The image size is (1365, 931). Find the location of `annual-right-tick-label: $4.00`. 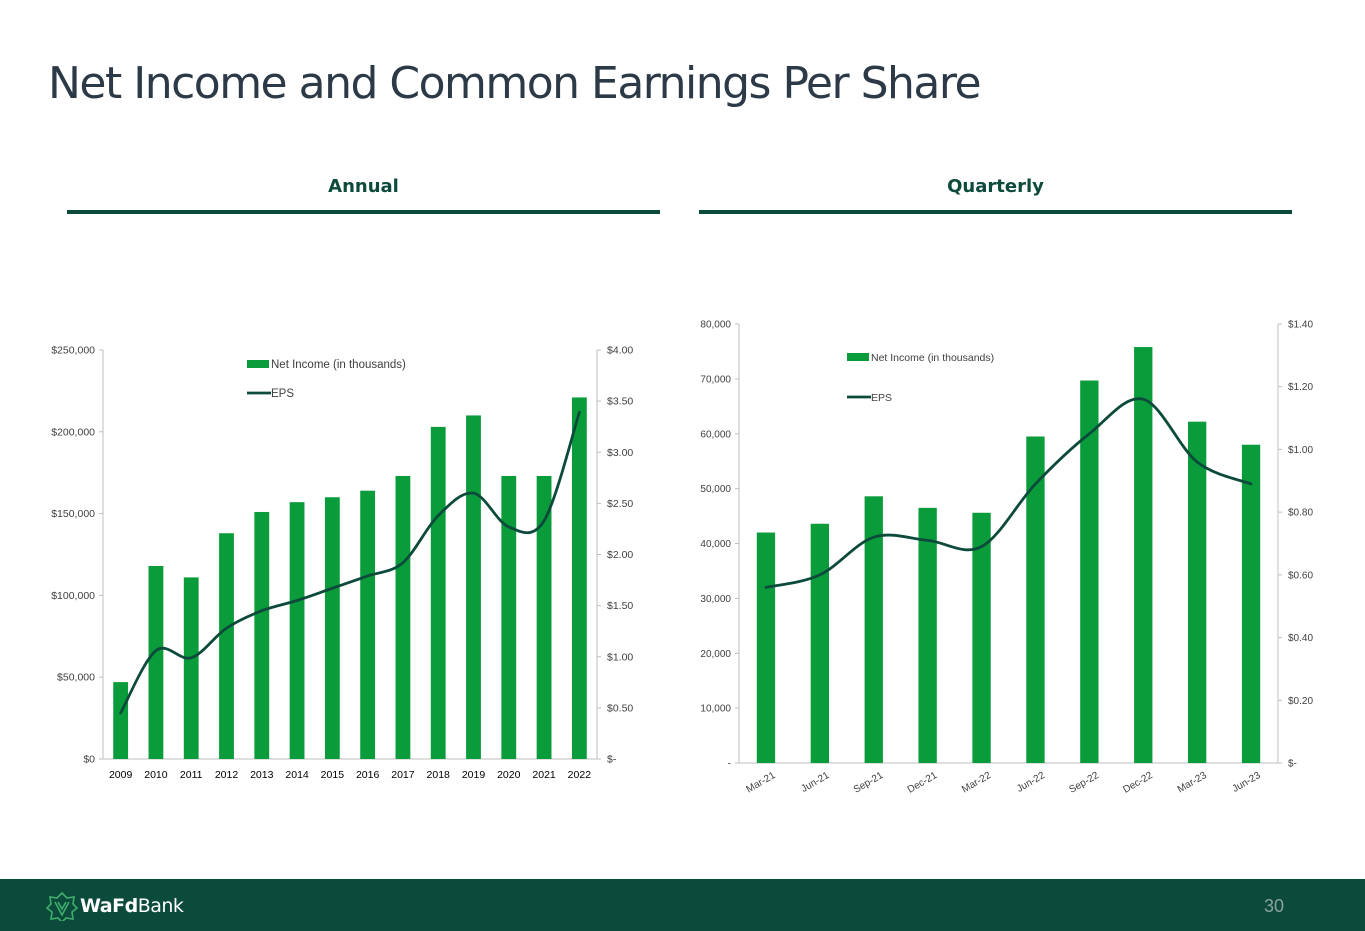

annual-right-tick-label: $4.00 is located at coordinates (620, 351).